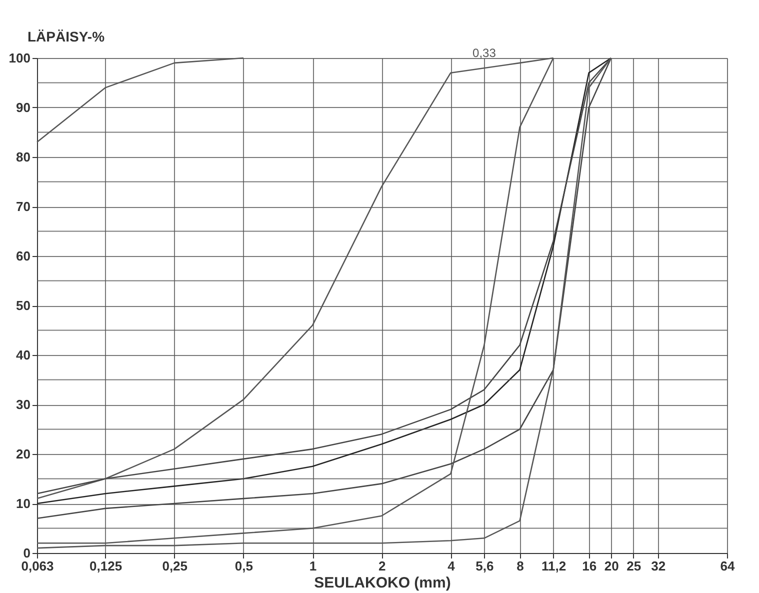 The height and width of the screenshot is (593, 759). Describe the element at coordinates (23, 256) in the screenshot. I see `y-tick-label: 60` at that location.